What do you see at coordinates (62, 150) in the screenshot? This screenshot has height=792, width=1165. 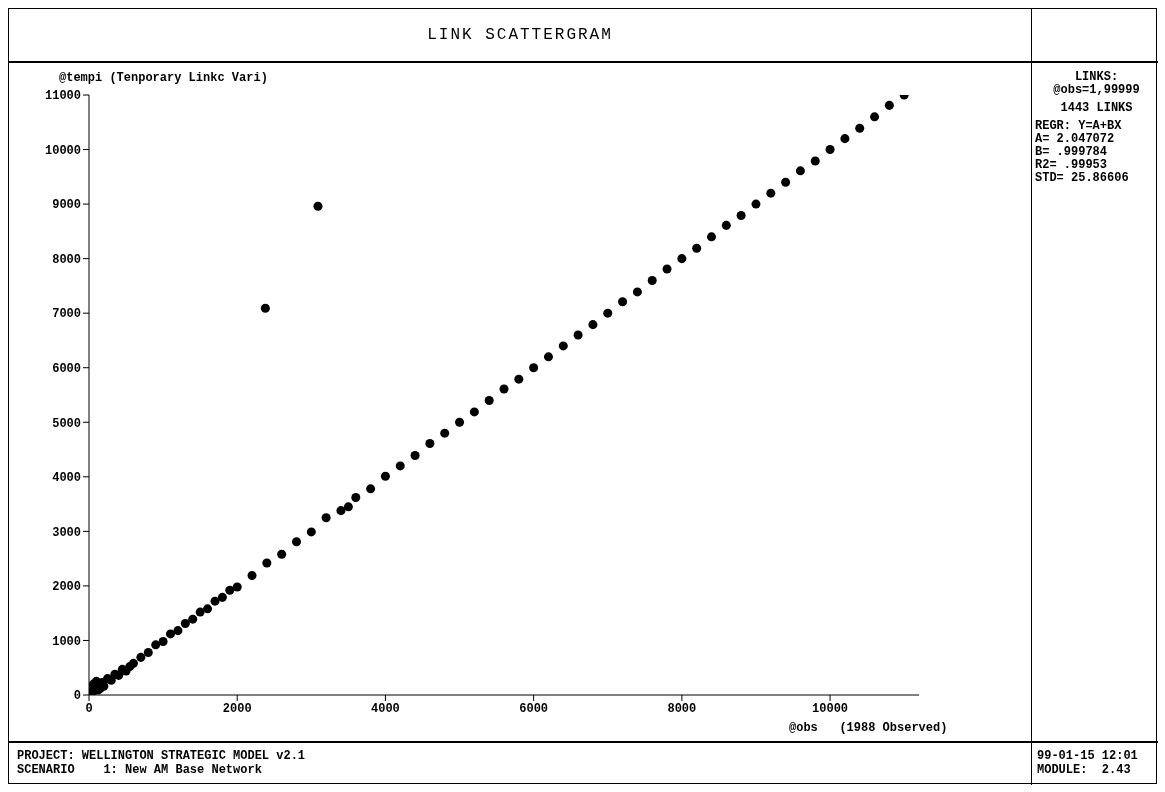 I see `y-tick-label: 10000` at bounding box center [62, 150].